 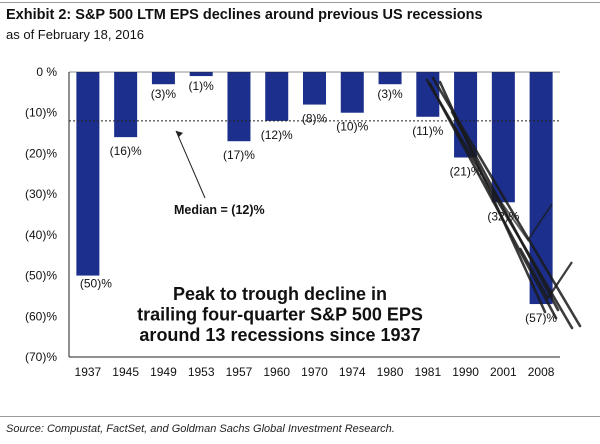 What do you see at coordinates (315, 119) in the screenshot?
I see `data-label-1970: (8)%` at bounding box center [315, 119].